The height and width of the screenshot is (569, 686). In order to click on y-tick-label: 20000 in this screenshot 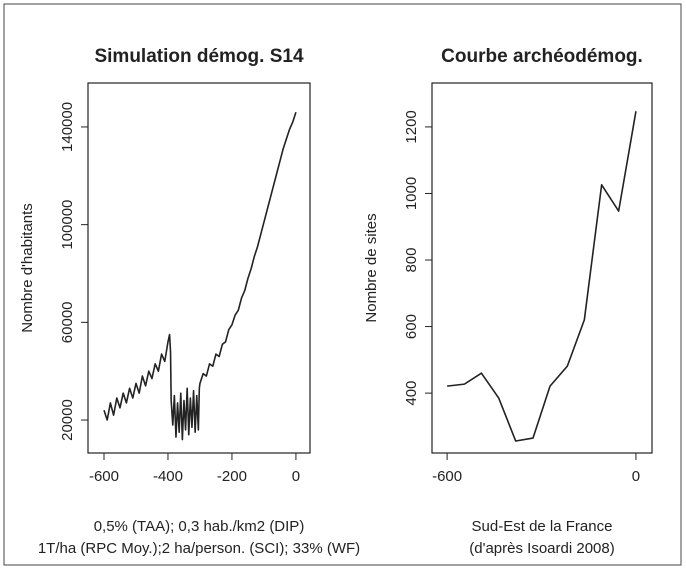, I will do `click(67, 420)`.